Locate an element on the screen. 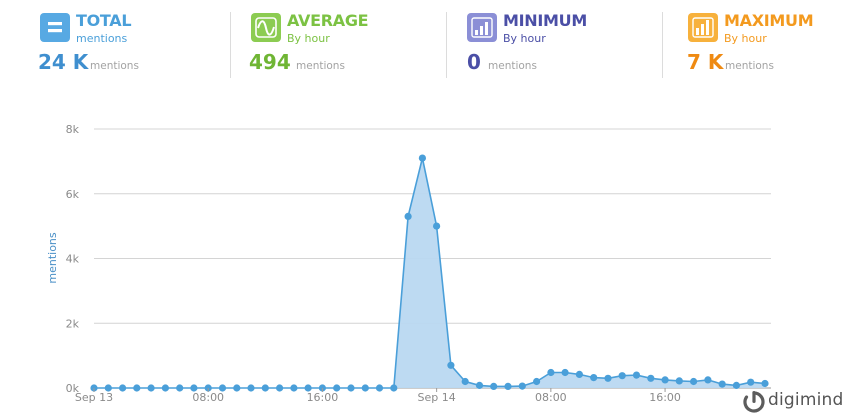  y-tick-label: 8k is located at coordinates (73, 129).